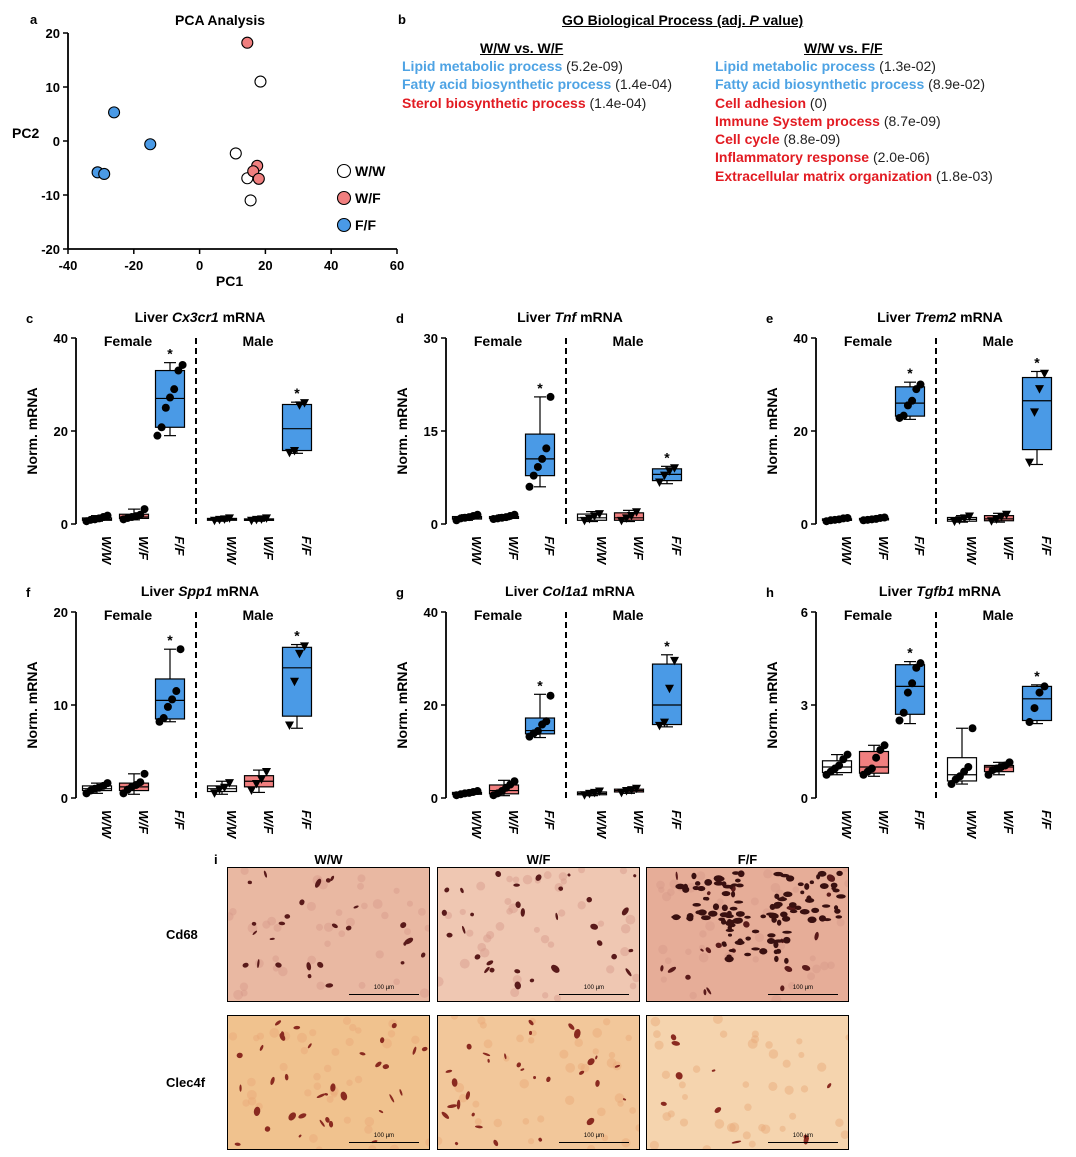  What do you see at coordinates (507, 84) in the screenshot?
I see `go-term-name: Fatty acid biosynthetic process` at bounding box center [507, 84].